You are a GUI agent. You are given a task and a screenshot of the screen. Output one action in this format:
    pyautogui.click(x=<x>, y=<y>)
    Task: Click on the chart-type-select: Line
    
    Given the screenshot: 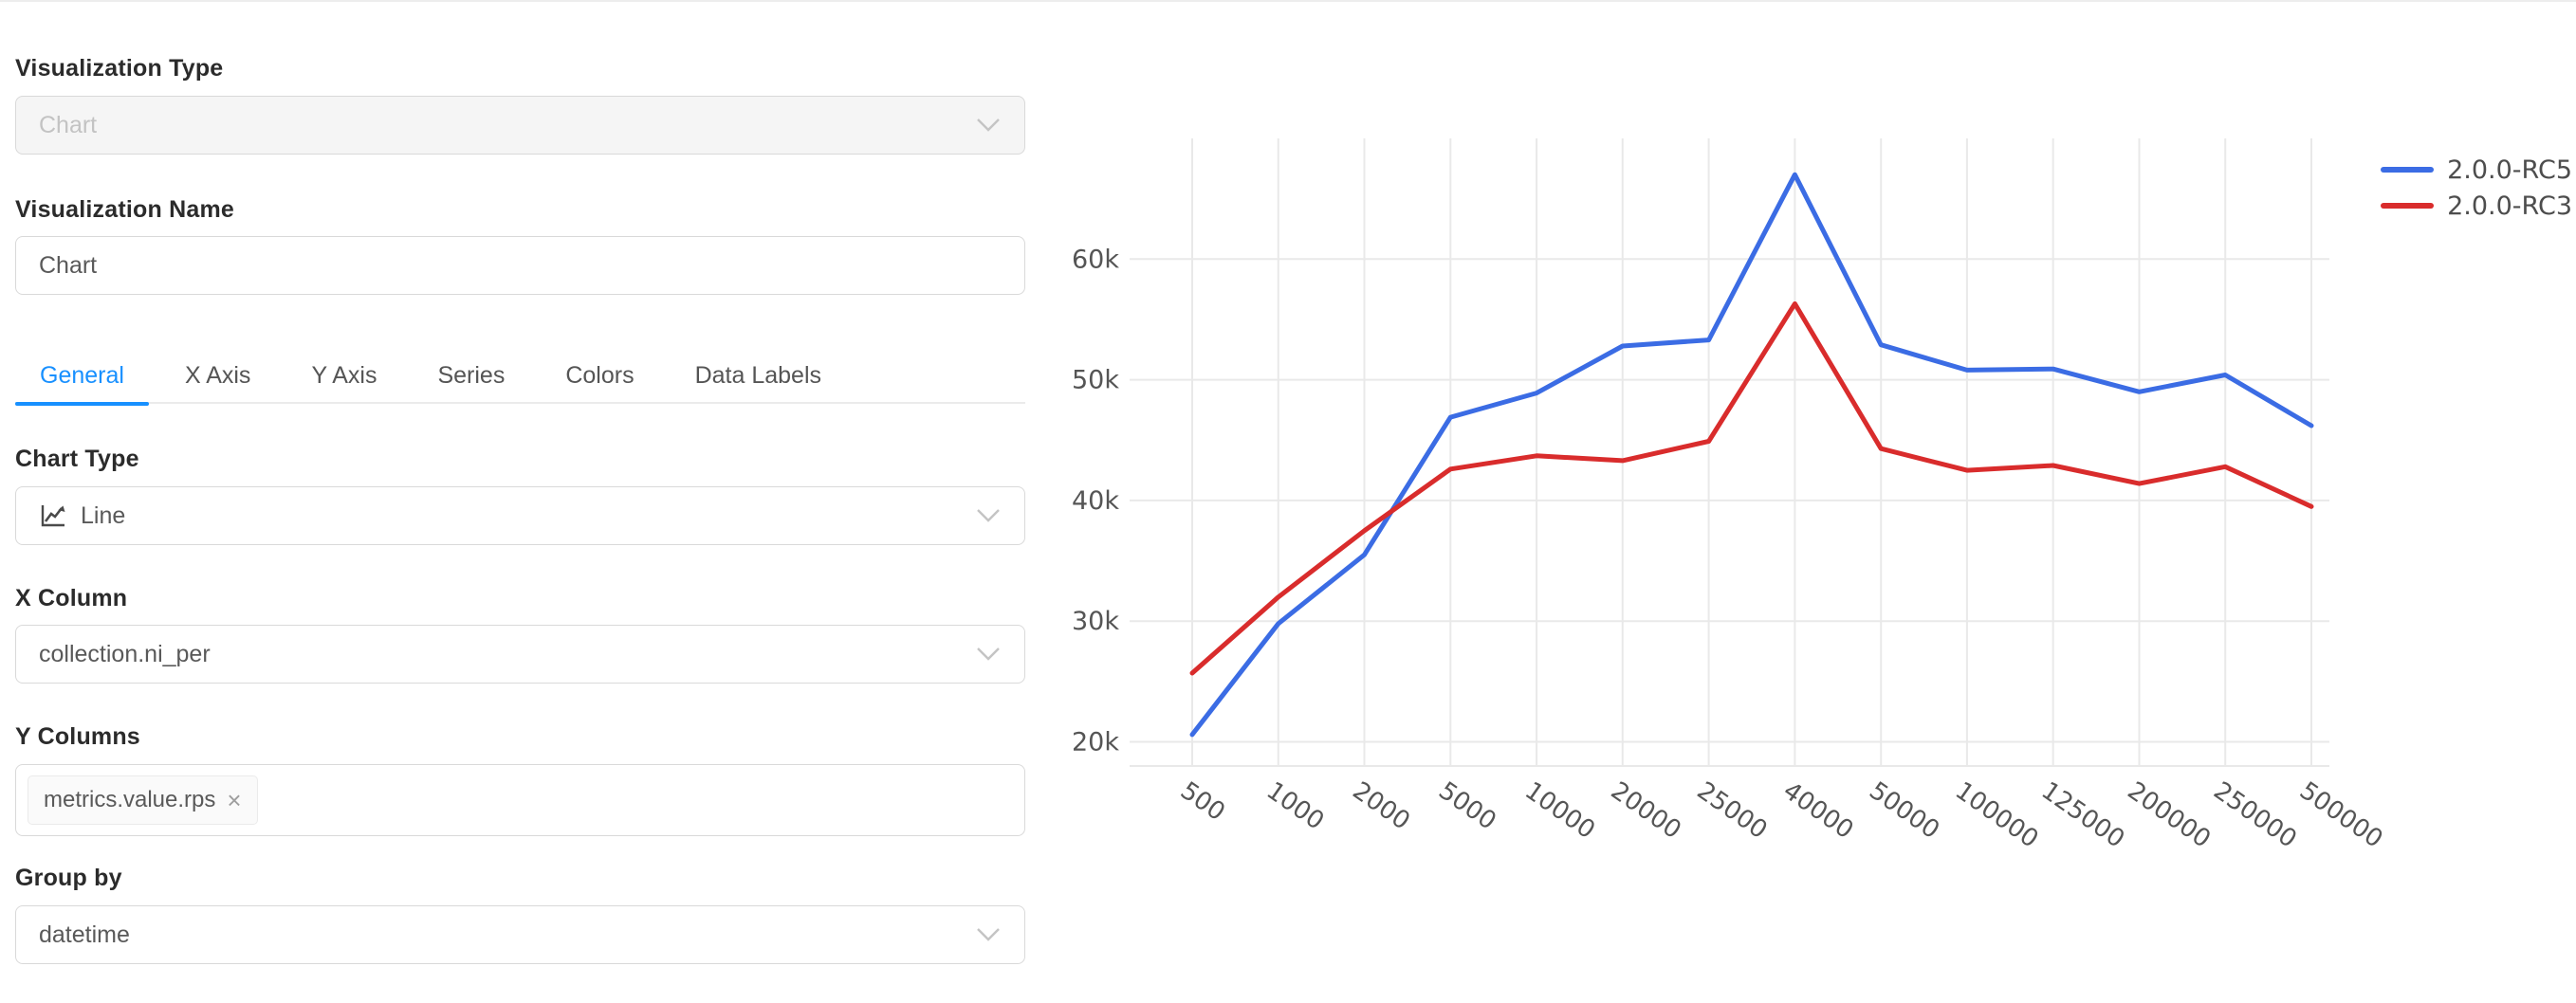 What is the action you would take?
    pyautogui.click(x=520, y=515)
    